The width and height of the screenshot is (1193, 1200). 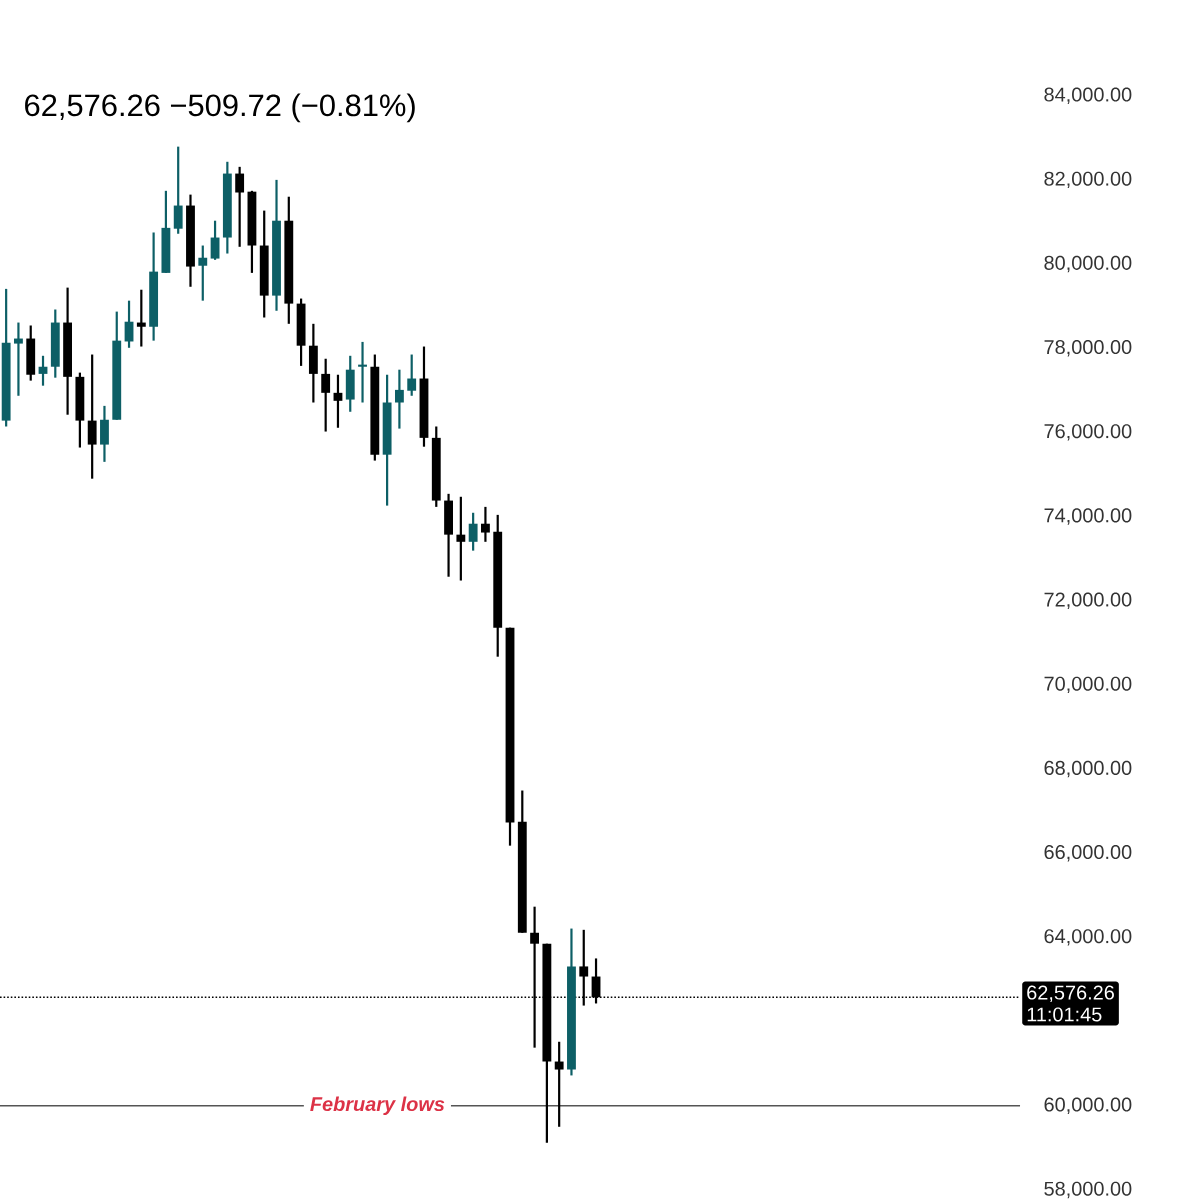 What do you see at coordinates (1088, 685) in the screenshot?
I see `y-tick-label: 70,000.00` at bounding box center [1088, 685].